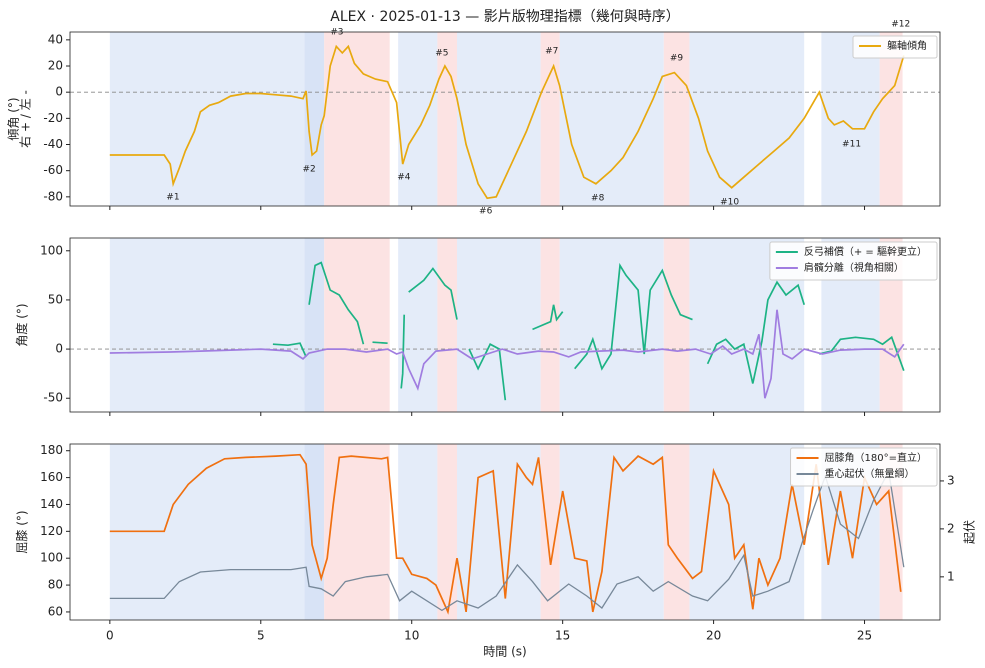 The width and height of the screenshot is (985, 668). Describe the element at coordinates (51, 531) in the screenshot. I see `y-tick-label: 120` at that location.